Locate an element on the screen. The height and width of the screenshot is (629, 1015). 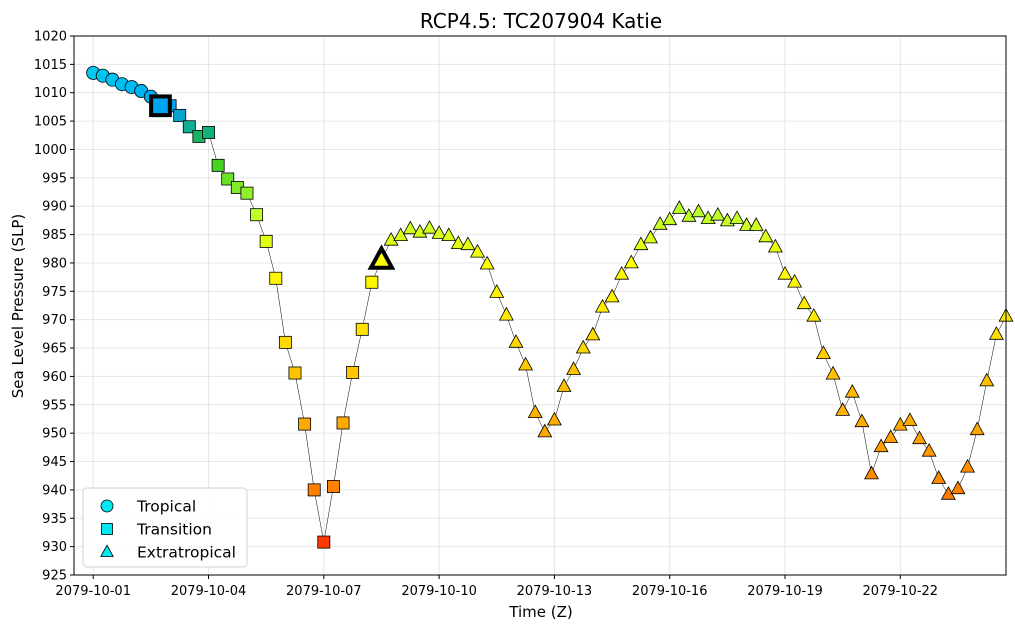
y-tick-label: 1015 is located at coordinates (50, 65).